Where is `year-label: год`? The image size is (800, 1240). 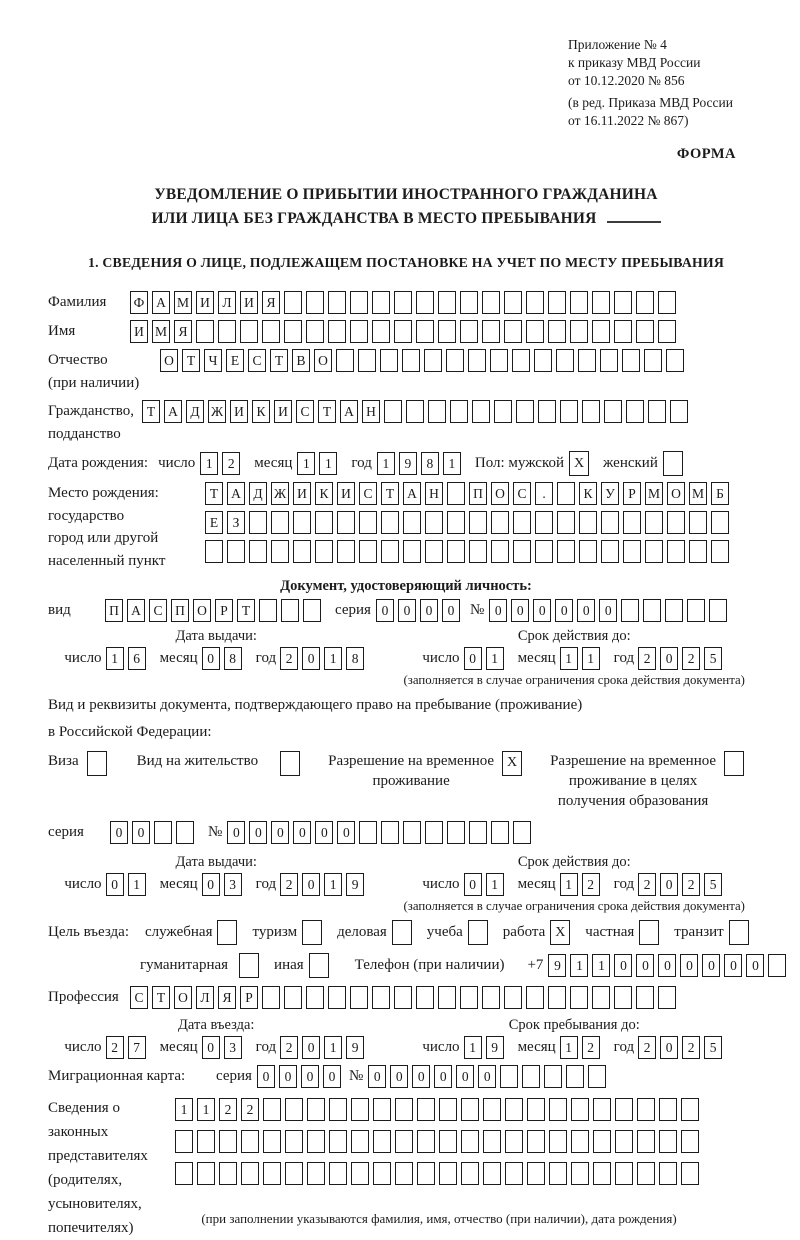
year-label: год is located at coordinates (266, 1047).